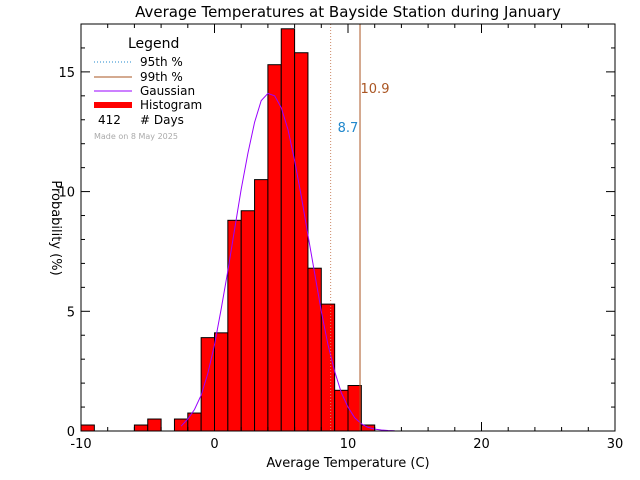 This screenshot has width=640, height=480. What do you see at coordinates (214, 444) in the screenshot?
I see `x-tick-label: 0` at bounding box center [214, 444].